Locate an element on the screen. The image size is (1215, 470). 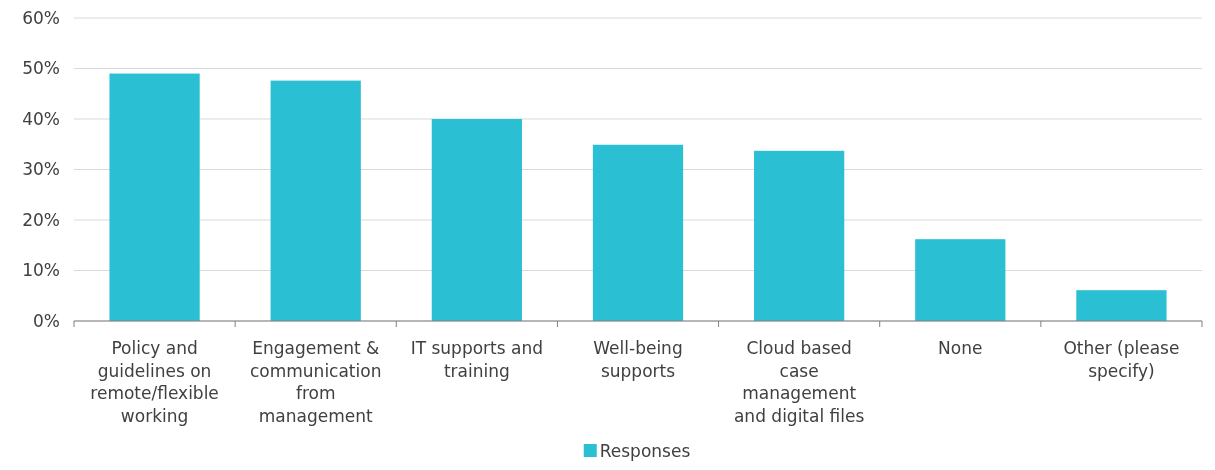
legend-label: Responses is located at coordinates (645, 450).